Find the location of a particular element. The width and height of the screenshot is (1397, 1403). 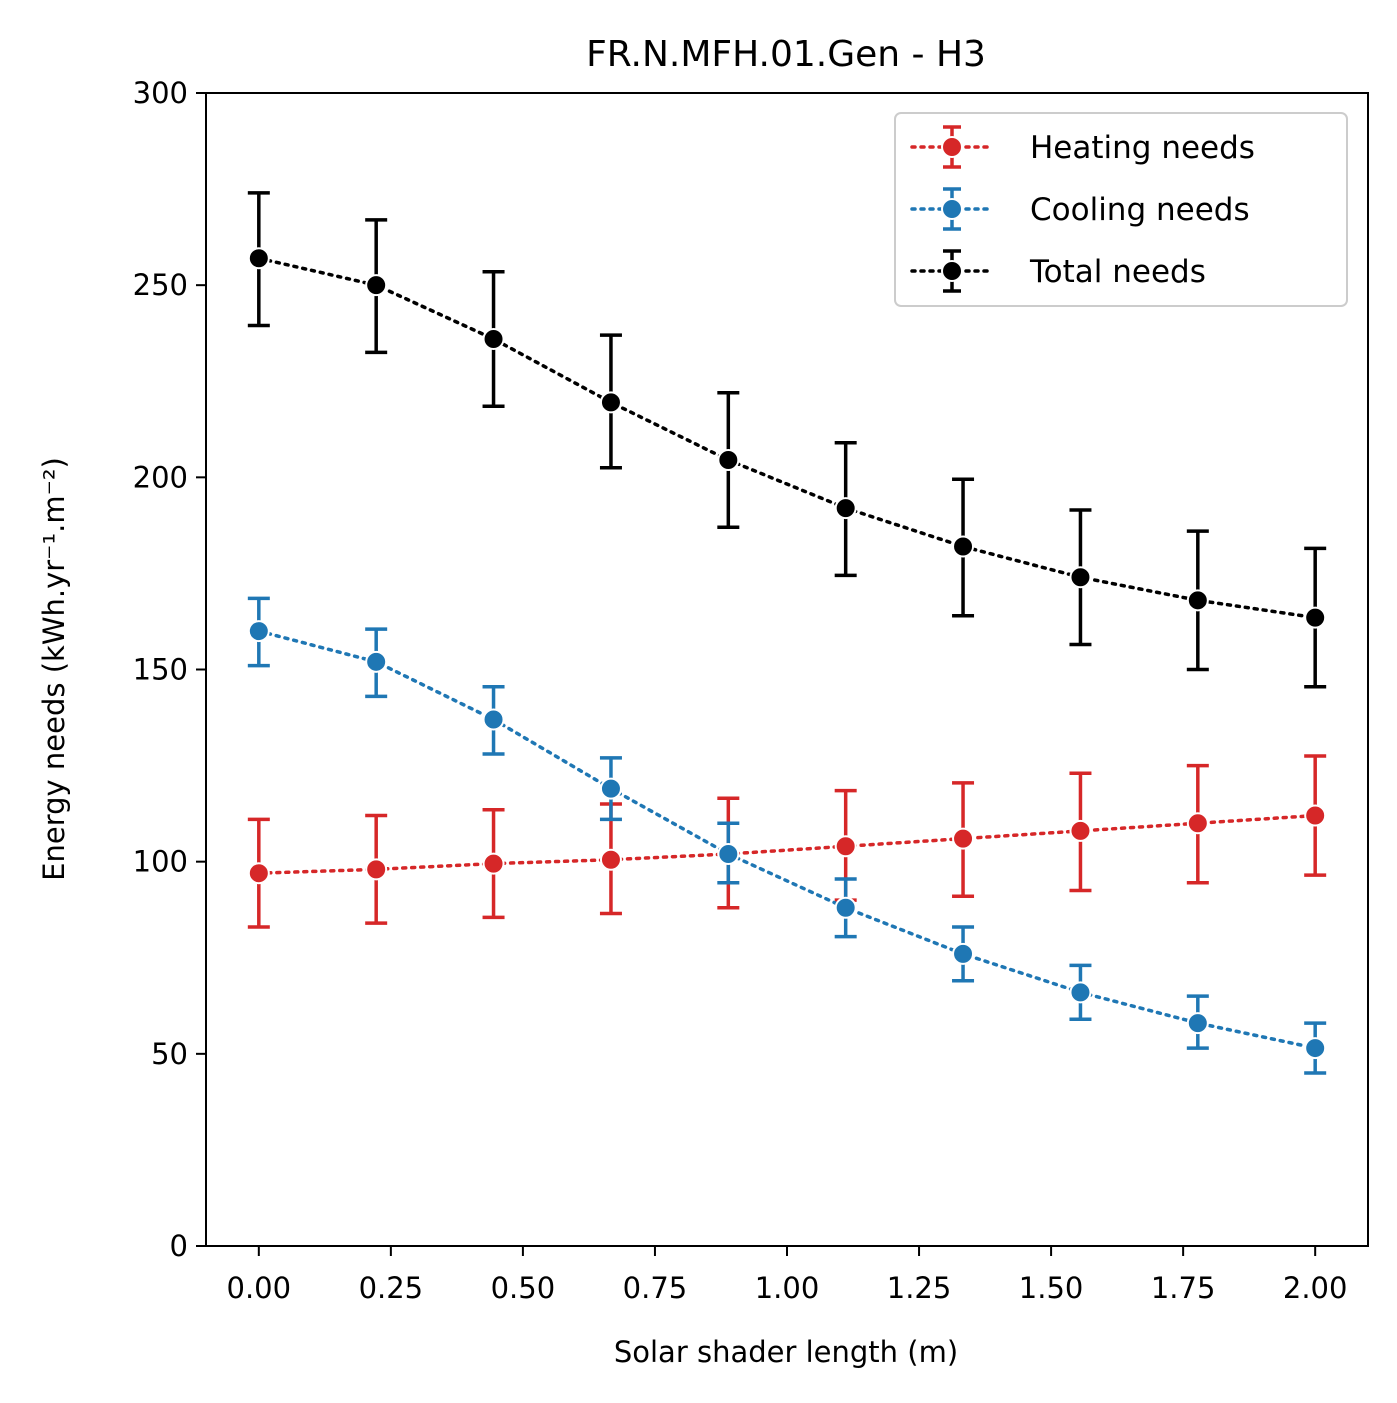

legend-entry: Cooling needs is located at coordinates (1080, 209).